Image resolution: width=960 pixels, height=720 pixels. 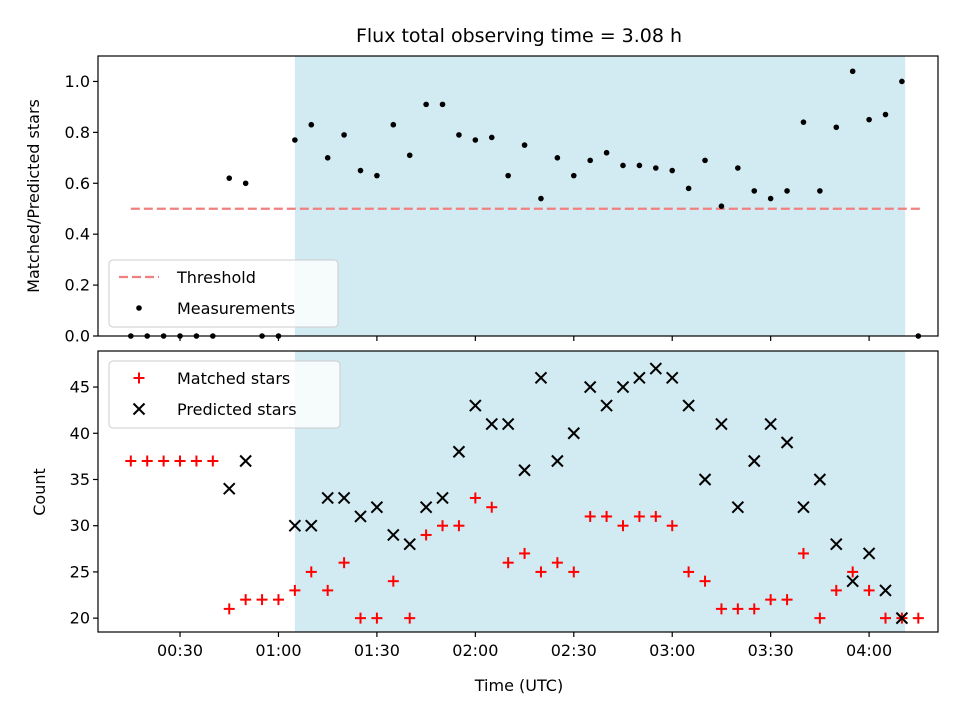 I want to click on legend-dot-swatch, so click(x=139, y=308).